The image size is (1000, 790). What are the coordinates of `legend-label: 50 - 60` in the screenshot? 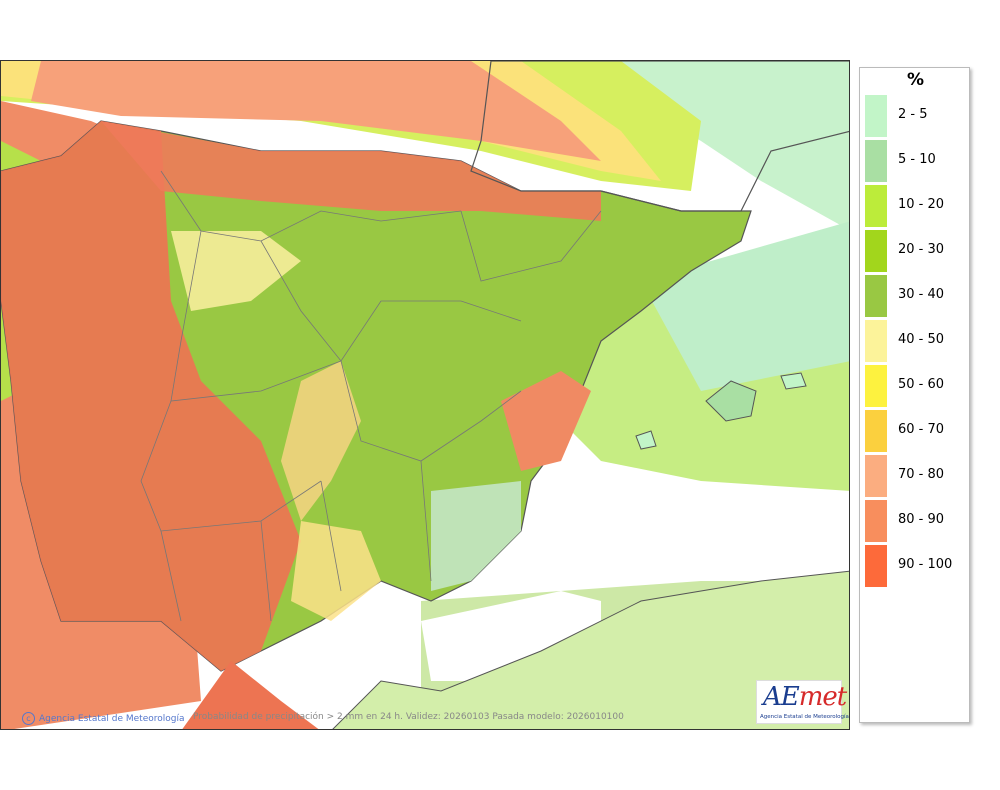 It's located at (921, 384).